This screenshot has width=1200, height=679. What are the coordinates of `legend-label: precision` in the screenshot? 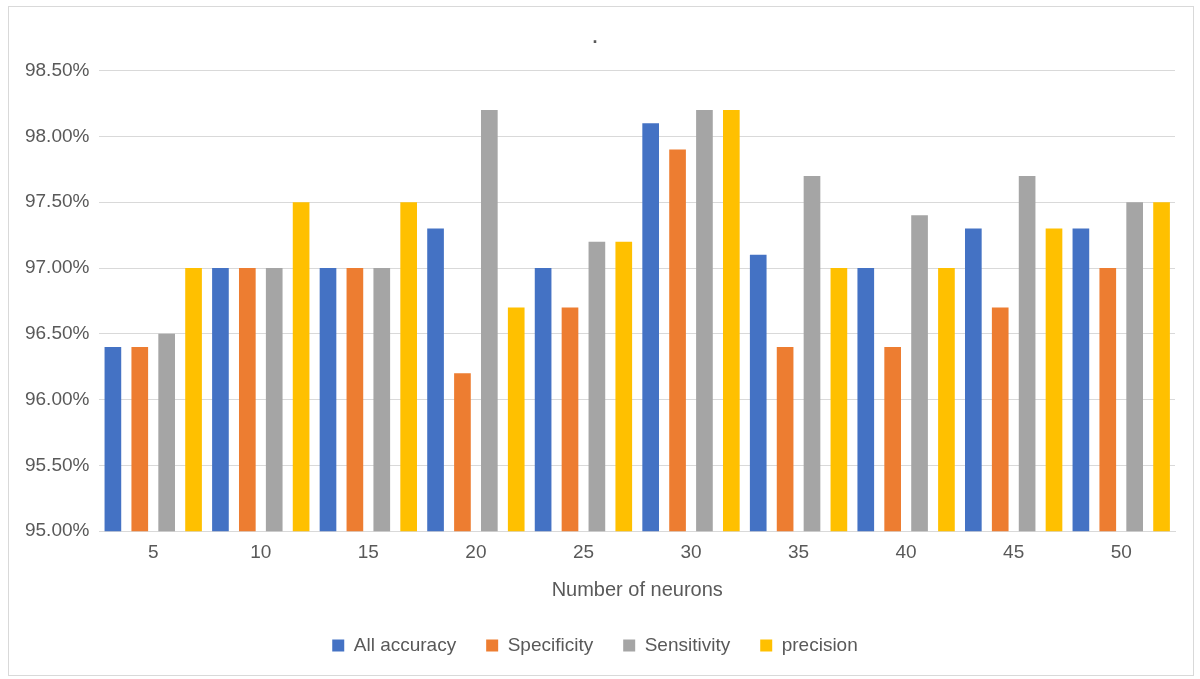 It's located at (819, 644).